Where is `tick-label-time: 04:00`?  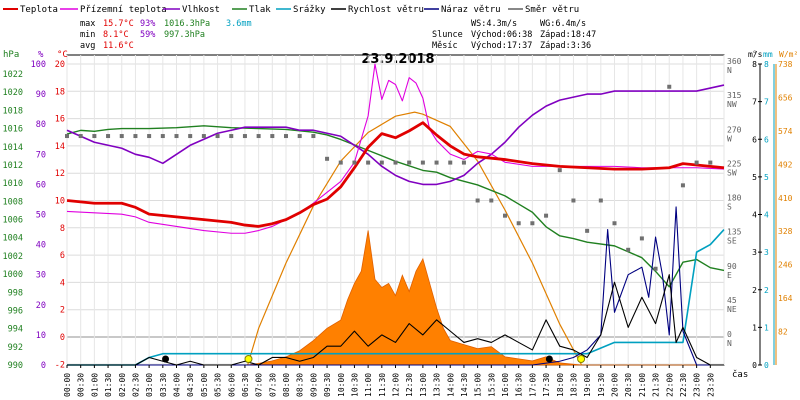 tick-label-time: 04:00 is located at coordinates (177, 385).